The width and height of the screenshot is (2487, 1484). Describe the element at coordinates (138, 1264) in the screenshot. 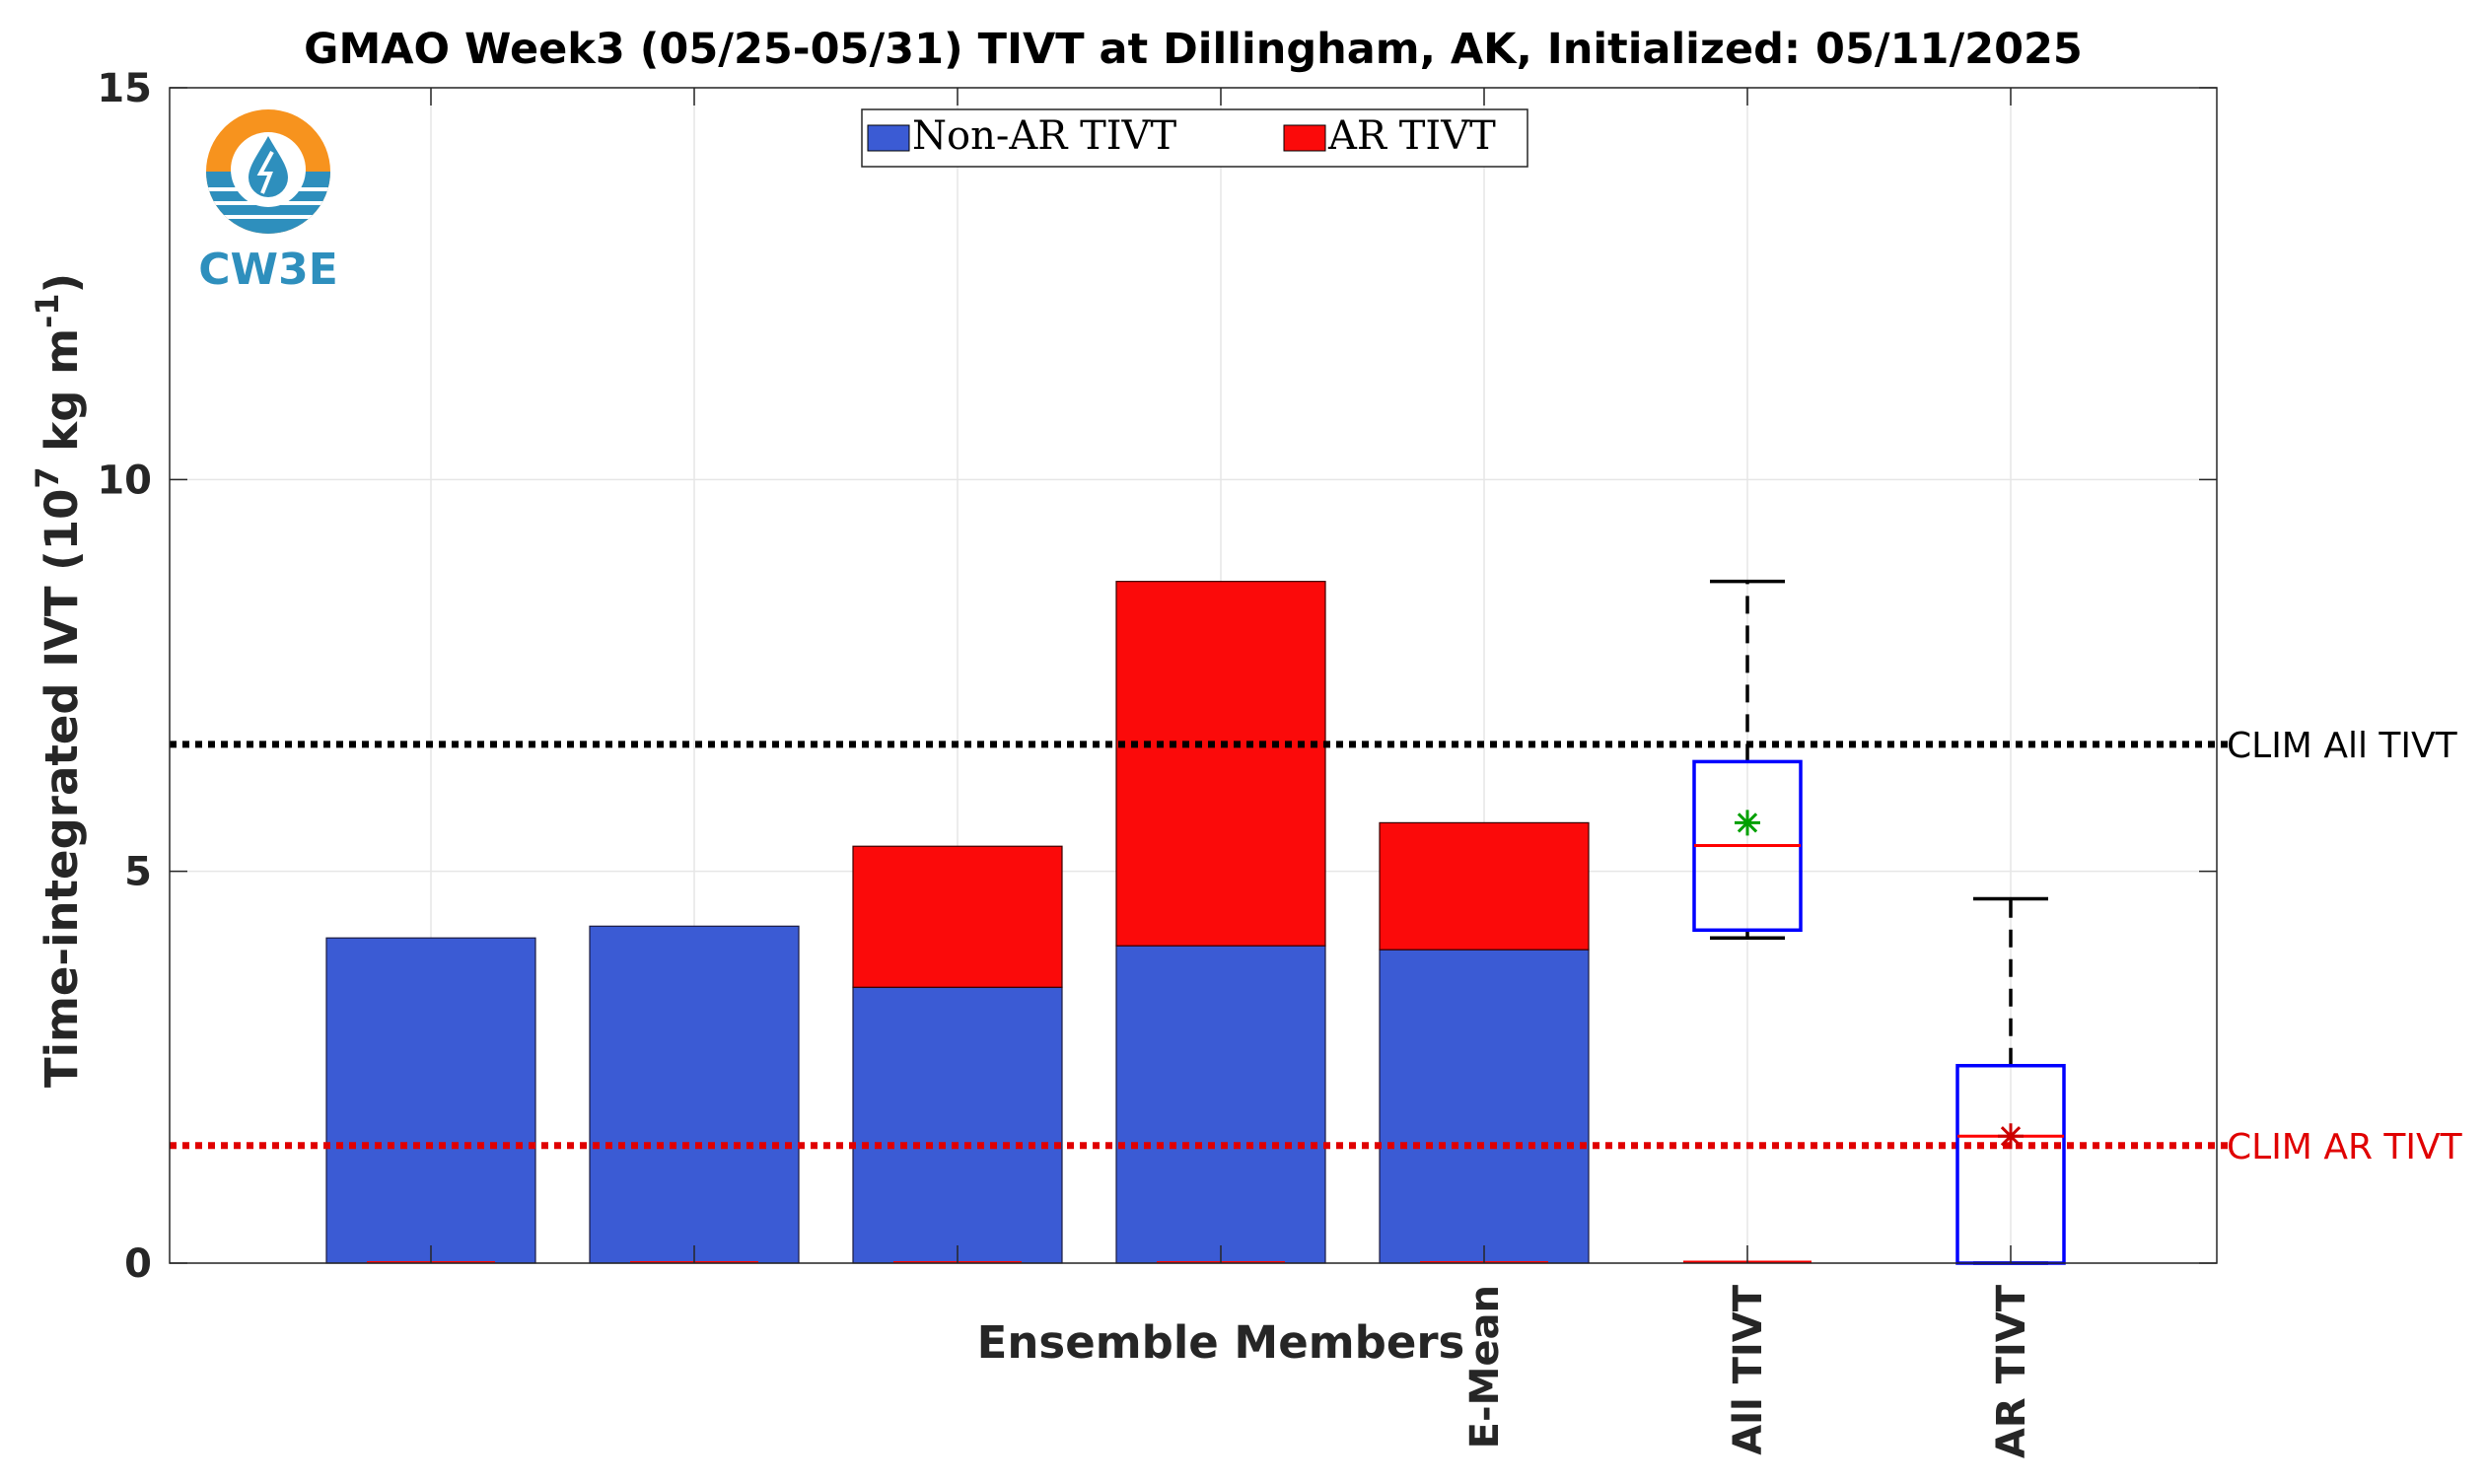

I see `y-tick-label: 0` at that location.